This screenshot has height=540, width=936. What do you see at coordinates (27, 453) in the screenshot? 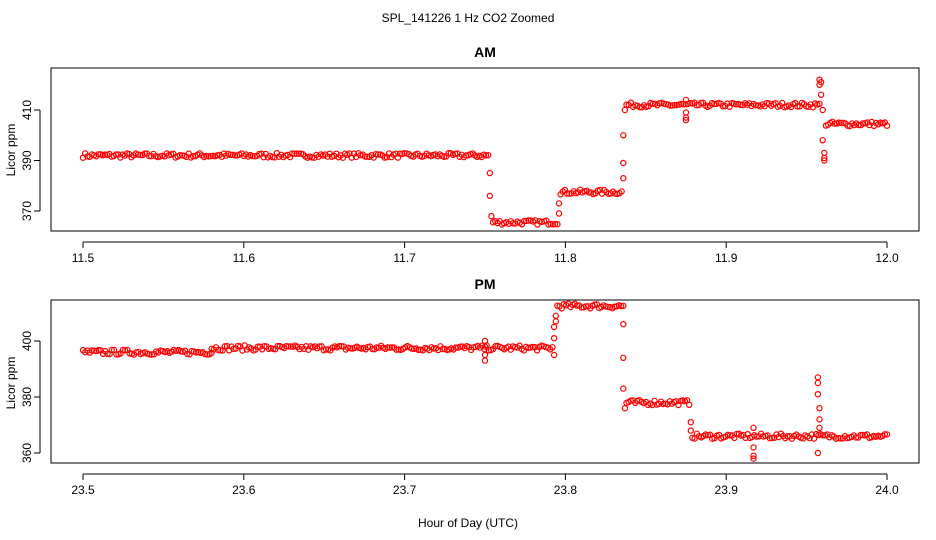
I see `y-tick-label: 360` at bounding box center [27, 453].